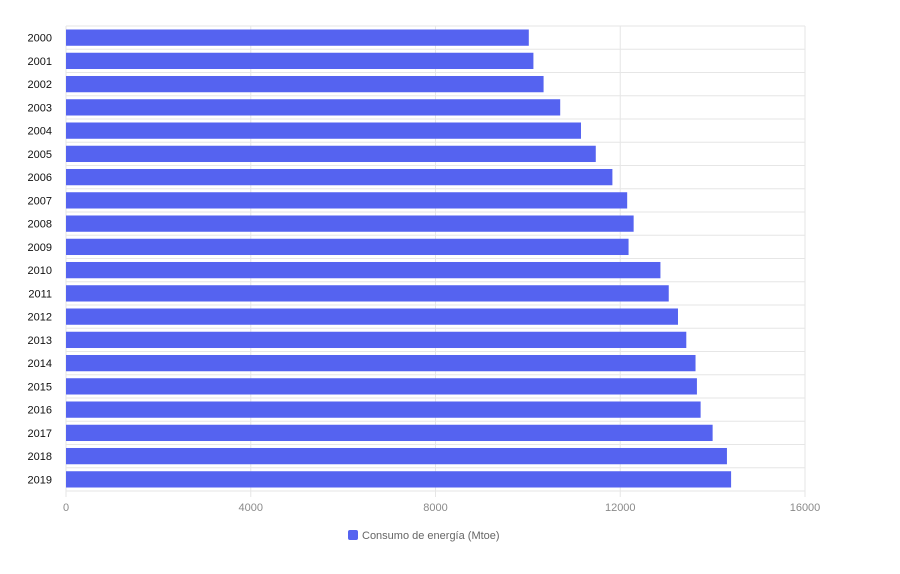 The image size is (900, 574). What do you see at coordinates (383, 409) in the screenshot?
I see `bar-2016` at bounding box center [383, 409].